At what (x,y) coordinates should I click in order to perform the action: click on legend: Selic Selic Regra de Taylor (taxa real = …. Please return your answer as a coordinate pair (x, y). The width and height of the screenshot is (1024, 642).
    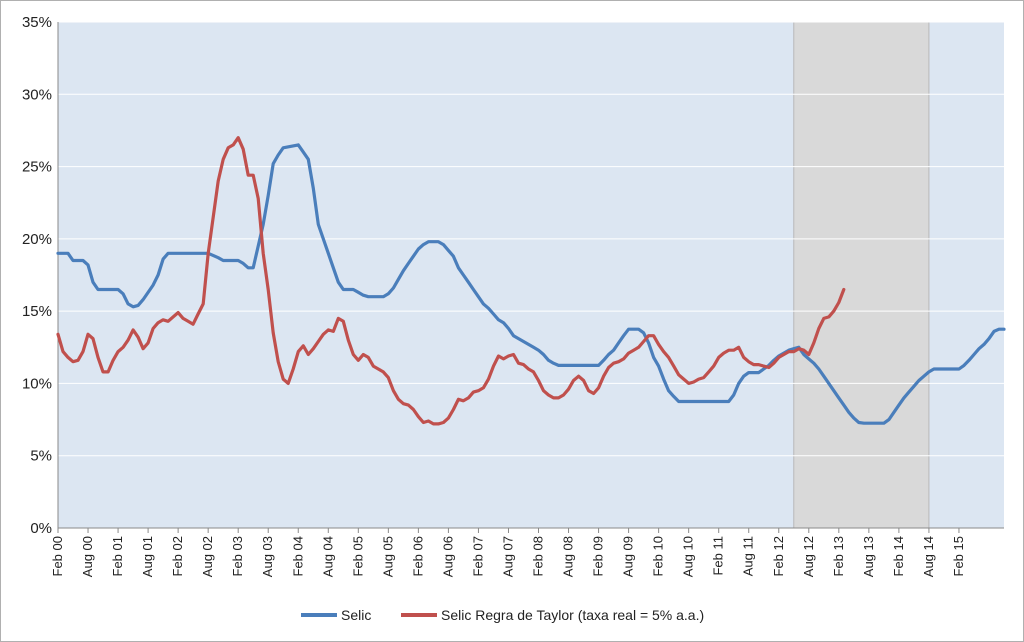
    Looking at the image, I should click on (502, 615).